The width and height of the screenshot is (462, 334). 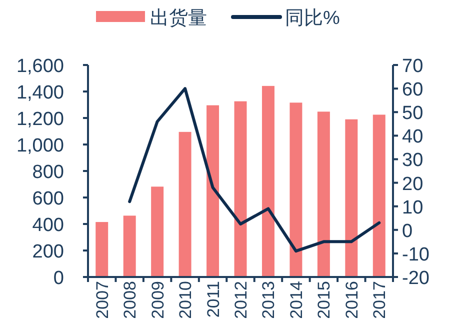 I want to click on y2-tick-label: 60, so click(x=413, y=90).